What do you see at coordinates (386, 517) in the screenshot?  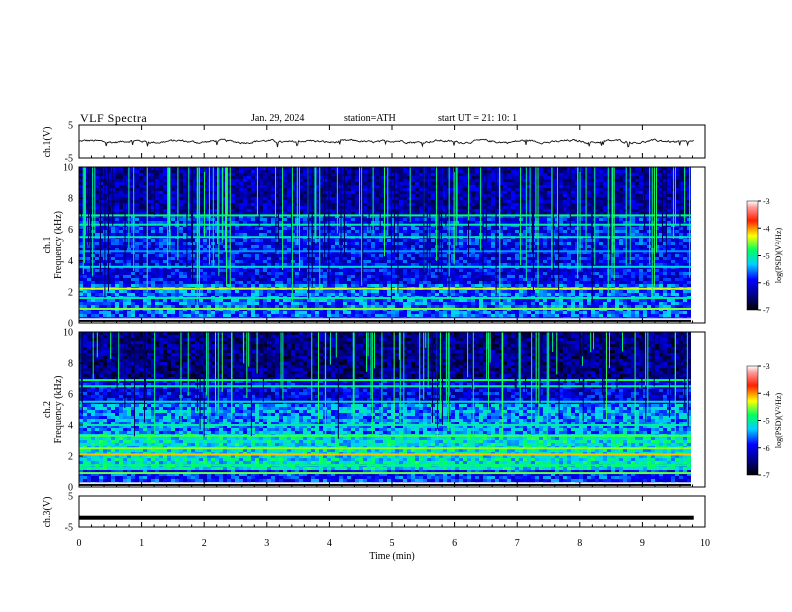 I see `ch3-trace` at bounding box center [386, 517].